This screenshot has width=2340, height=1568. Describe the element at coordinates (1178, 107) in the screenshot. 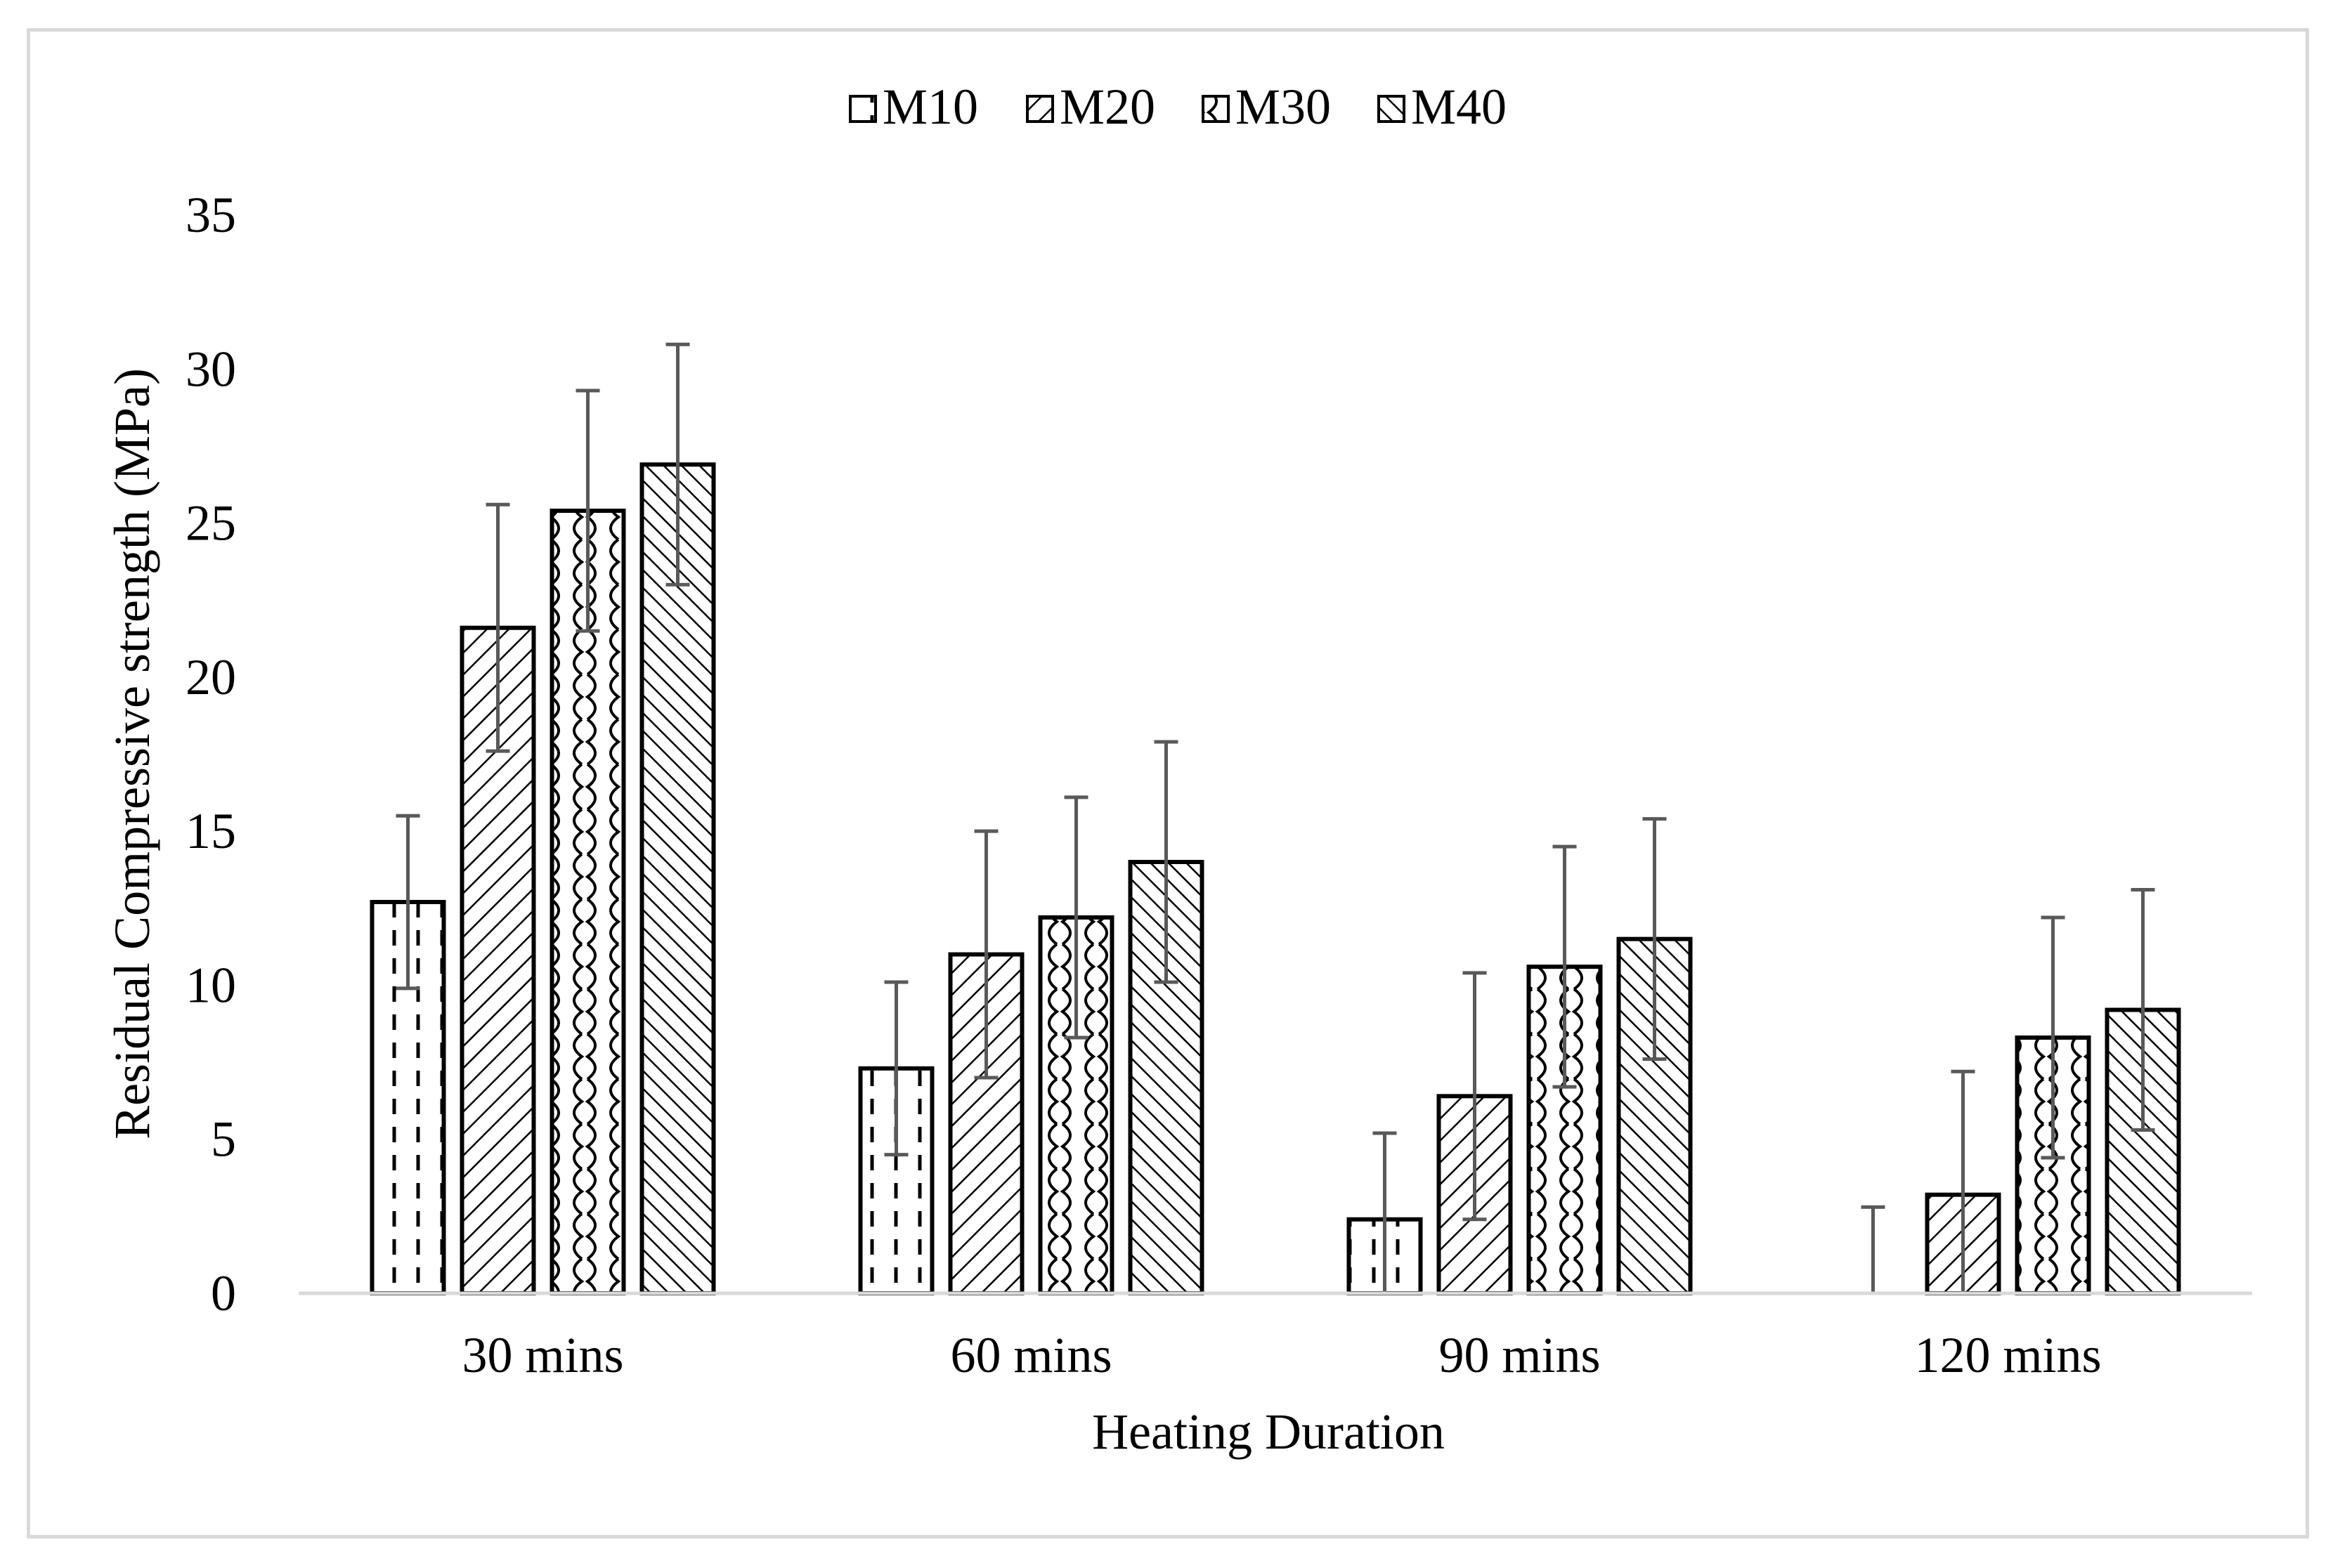

I see `legend: M10 M20 M30 M40` at that location.